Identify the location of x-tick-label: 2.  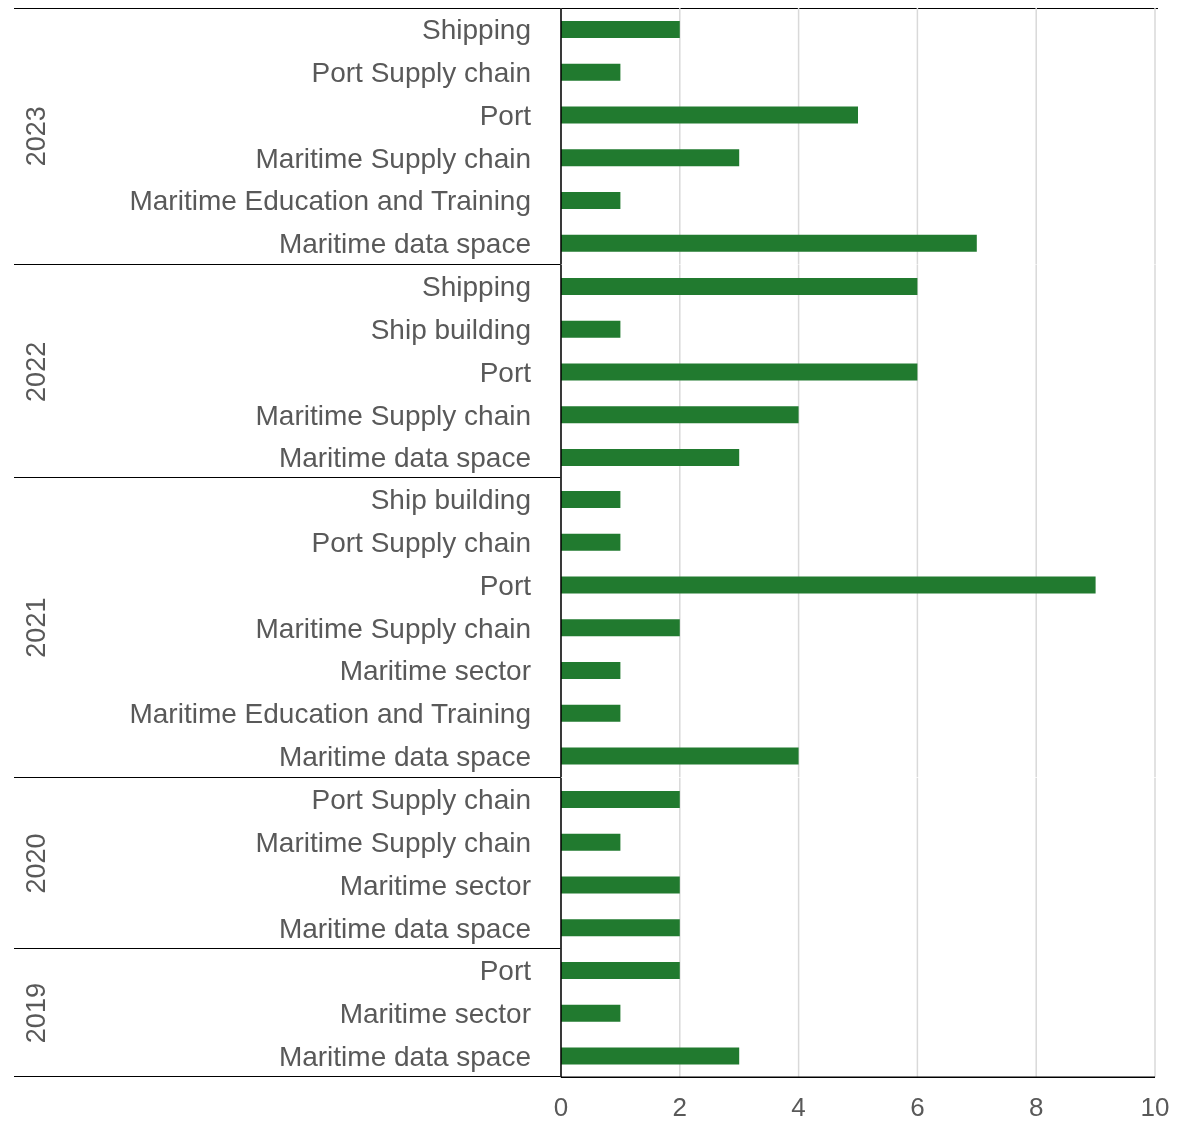
(680, 1106).